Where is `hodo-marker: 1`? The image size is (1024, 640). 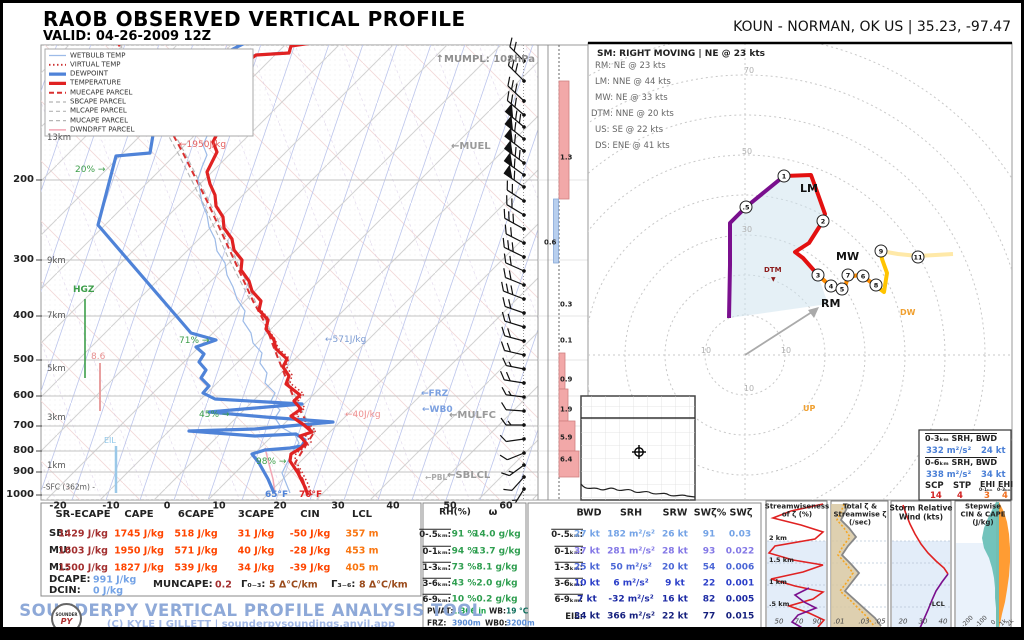 hodo-marker: 1 is located at coordinates (784, 176).